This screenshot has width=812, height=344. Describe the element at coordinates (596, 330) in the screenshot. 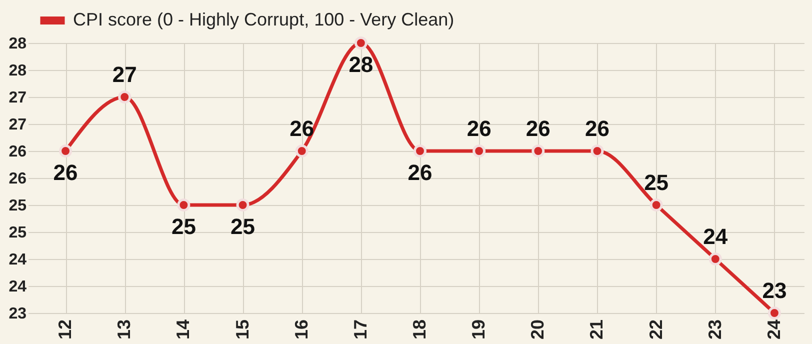

I see `x-tick-label: 21` at that location.